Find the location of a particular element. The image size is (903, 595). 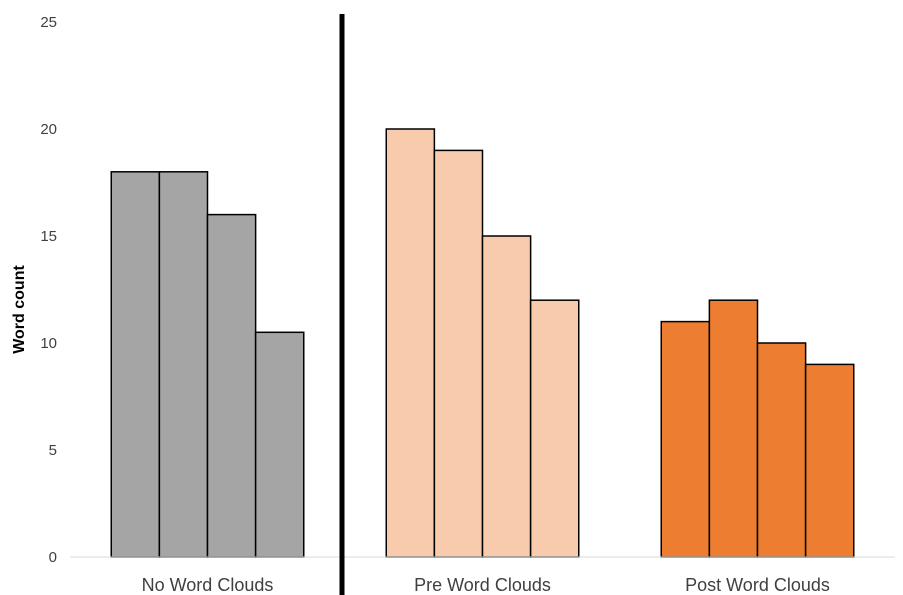

x-category-label: Post Word Clouds is located at coordinates (757, 585).